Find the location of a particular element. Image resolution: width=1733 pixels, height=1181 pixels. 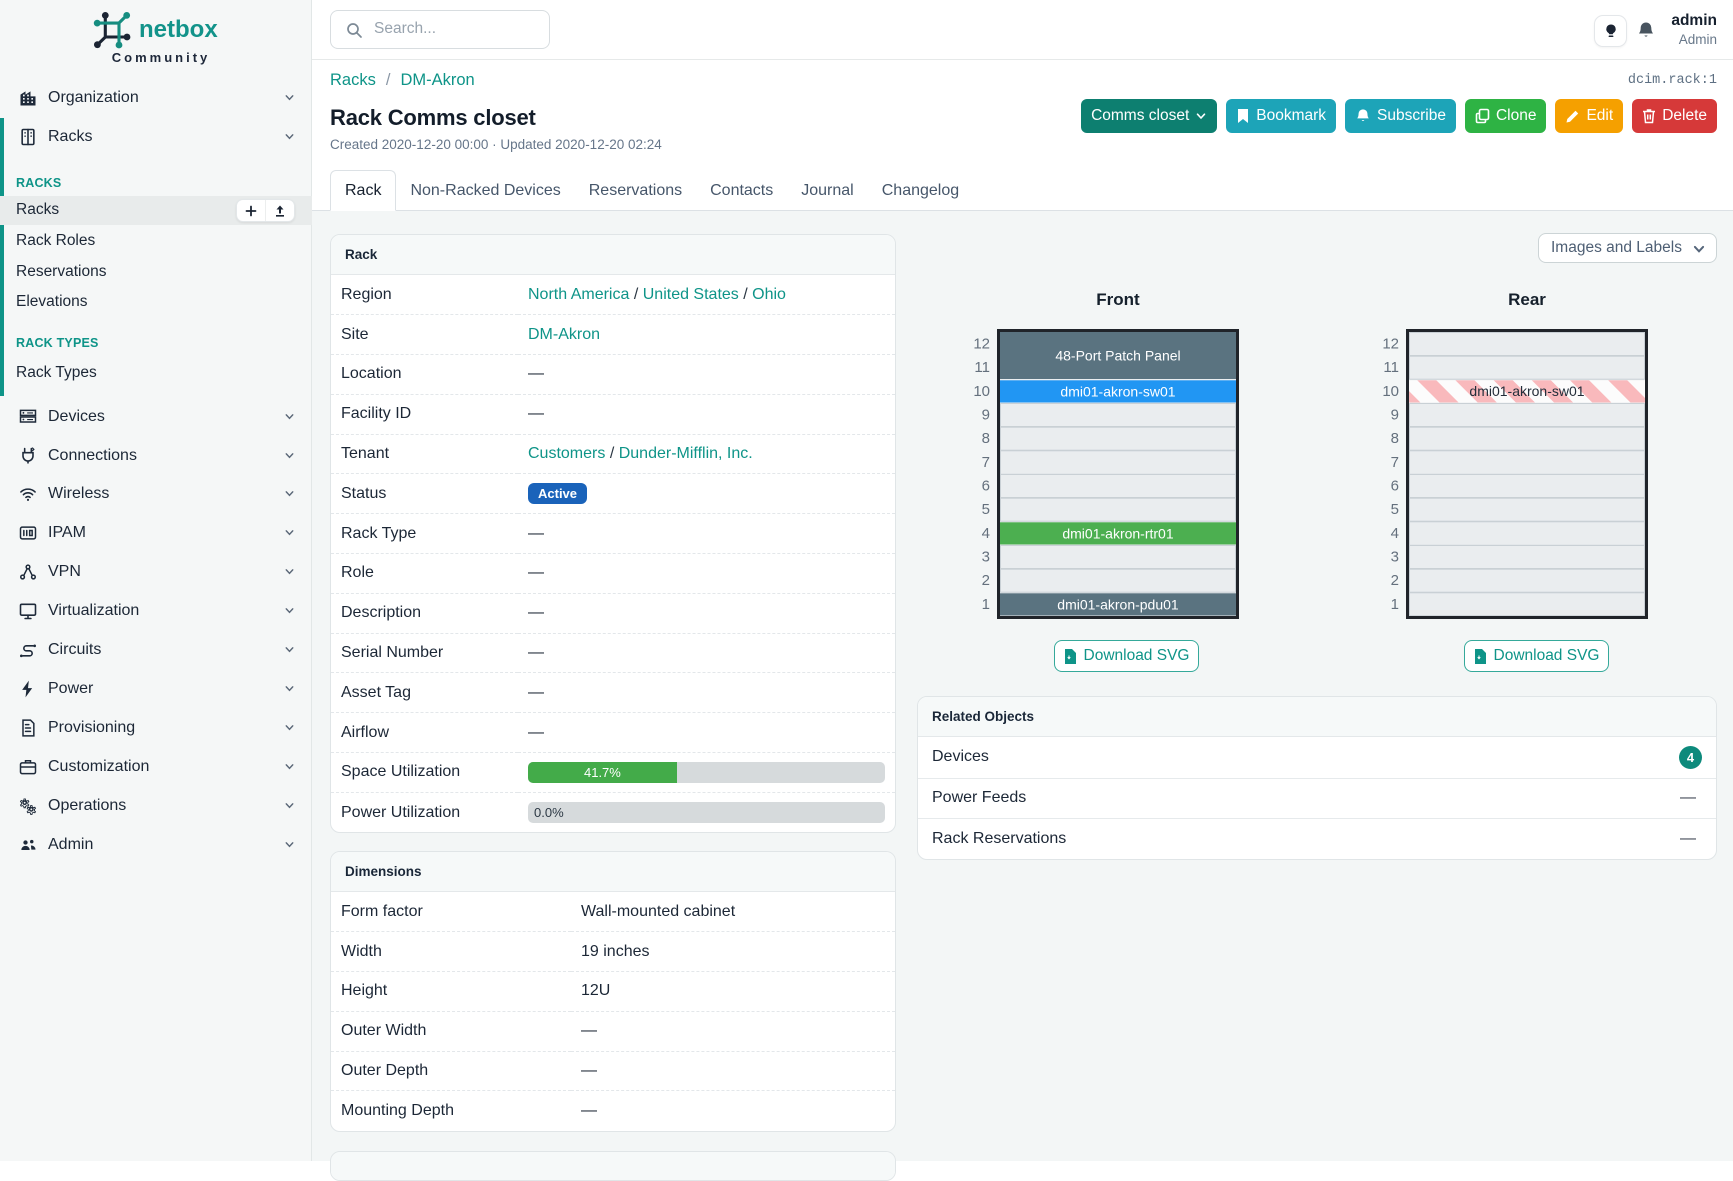

svg-text: 48-Port Patch Panel is located at coordinates (1117, 356).